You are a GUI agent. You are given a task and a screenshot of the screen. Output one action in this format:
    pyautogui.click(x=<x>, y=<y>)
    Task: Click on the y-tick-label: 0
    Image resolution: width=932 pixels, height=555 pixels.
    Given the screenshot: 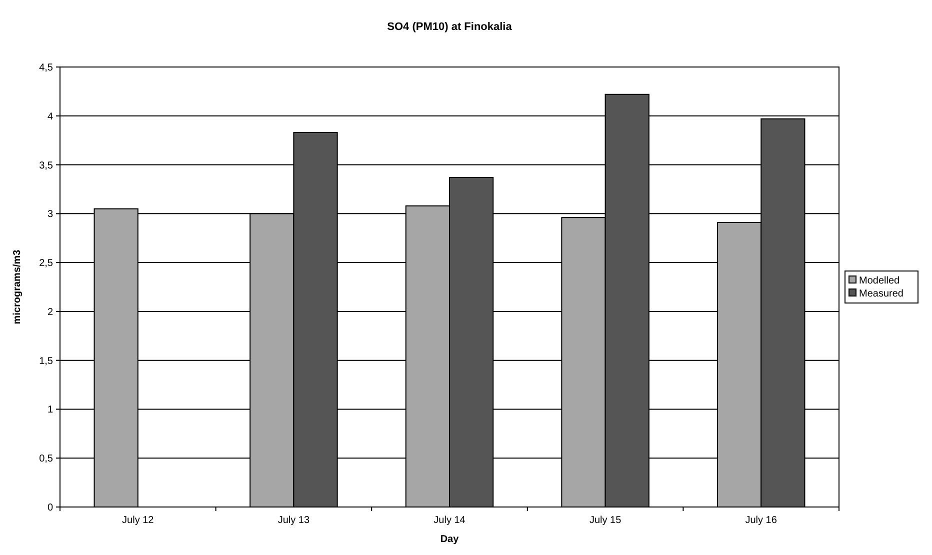 What is the action you would take?
    pyautogui.click(x=50, y=508)
    